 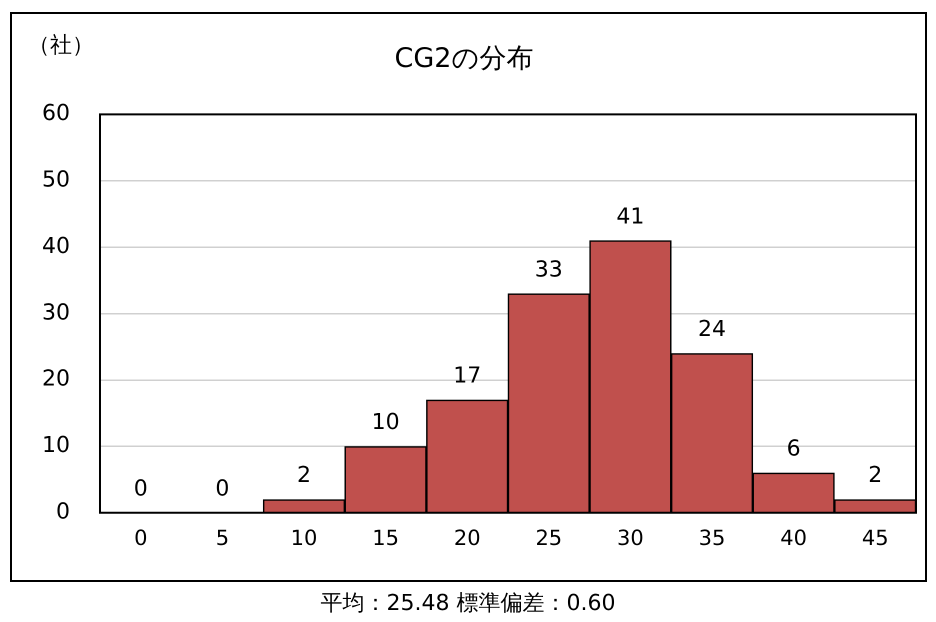 I want to click on x-tick-label: 5, so click(x=223, y=538).